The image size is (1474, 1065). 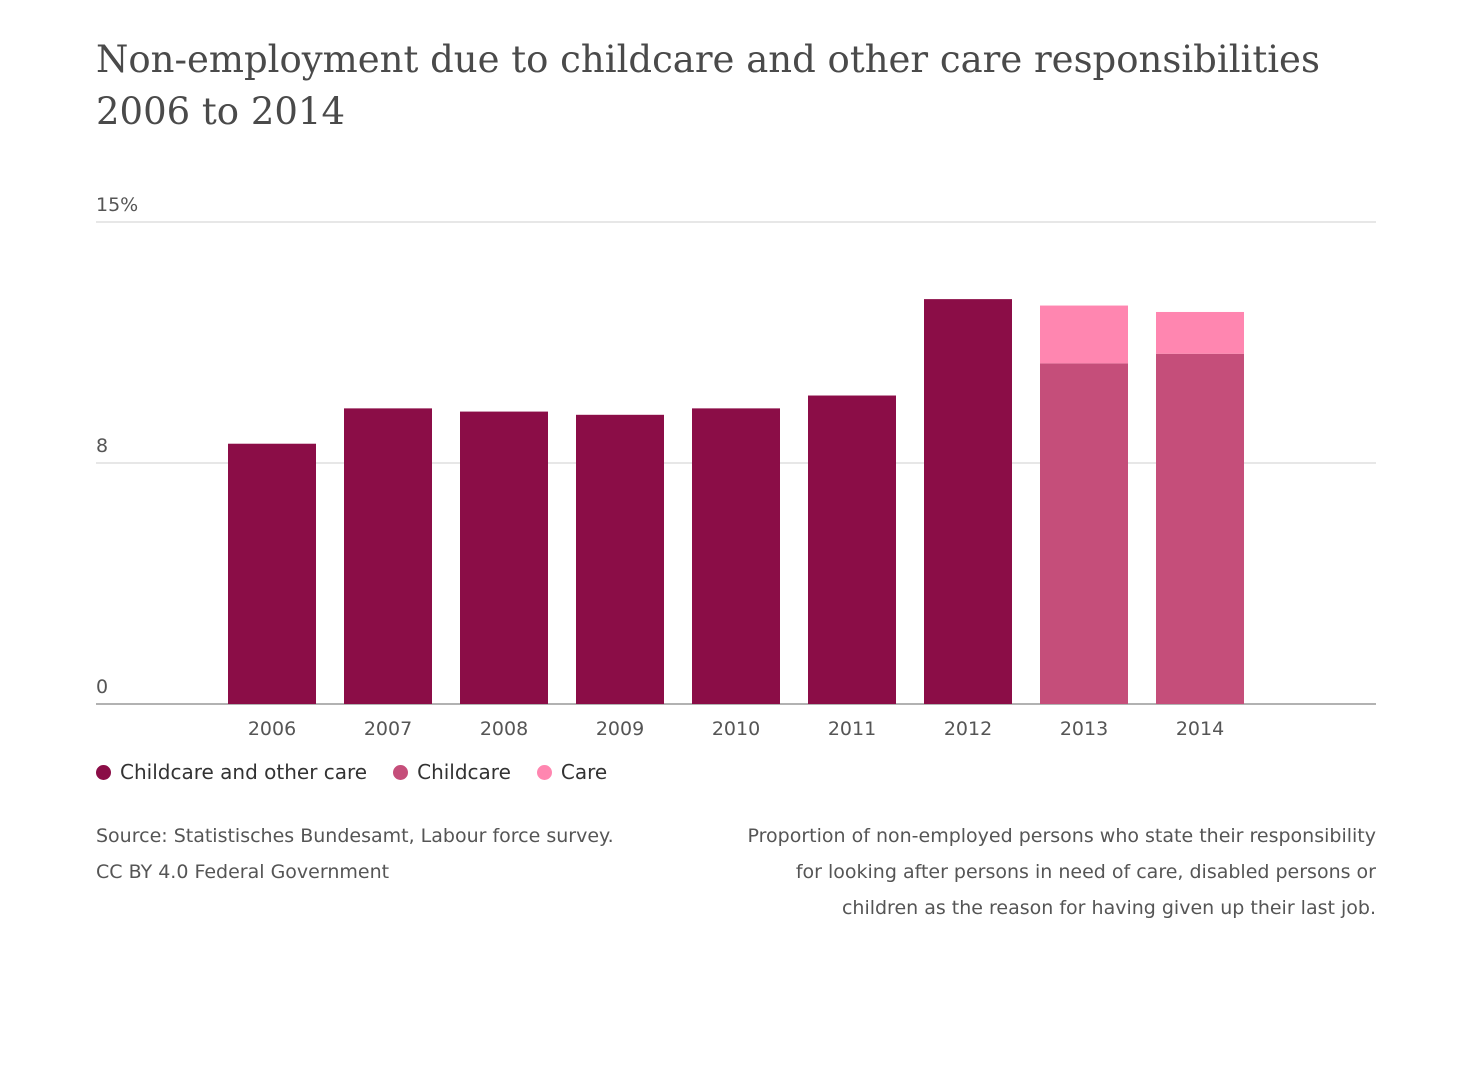 I want to click on bar-2006-childcare-and-other-care, so click(x=272, y=573).